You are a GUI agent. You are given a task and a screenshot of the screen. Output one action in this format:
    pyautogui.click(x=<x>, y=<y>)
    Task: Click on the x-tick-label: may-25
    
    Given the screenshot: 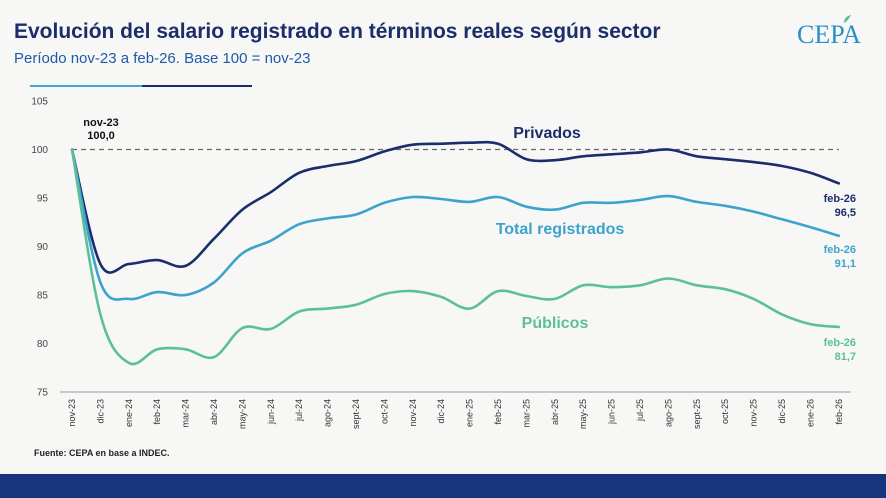 What is the action you would take?
    pyautogui.click(x=583, y=414)
    